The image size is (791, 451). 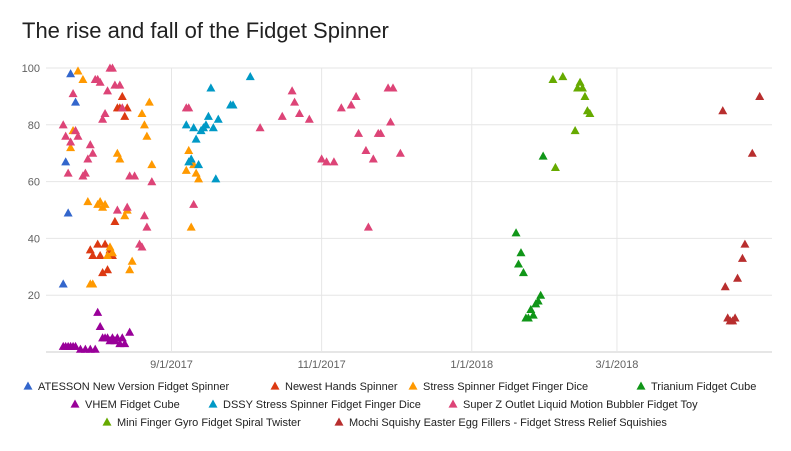 I want to click on legend-item: VHEM Fidget Cube, so click(x=125, y=405).